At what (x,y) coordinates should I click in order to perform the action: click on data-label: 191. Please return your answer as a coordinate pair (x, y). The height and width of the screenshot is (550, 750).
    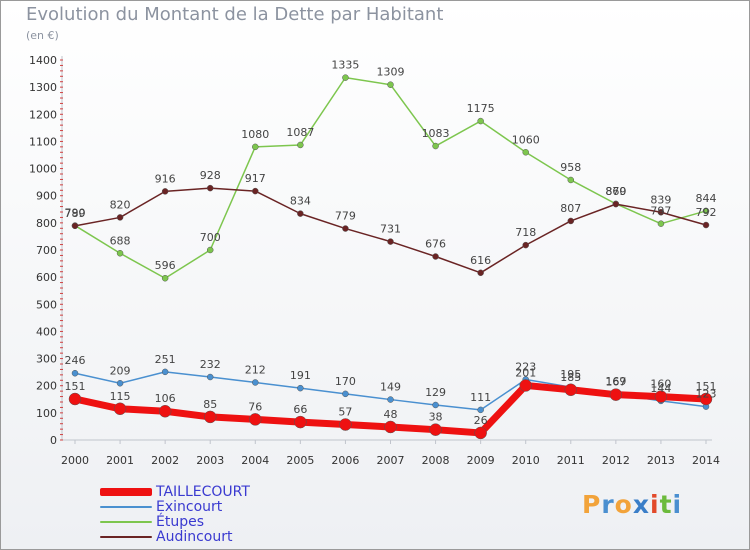
    Looking at the image, I should click on (300, 375).